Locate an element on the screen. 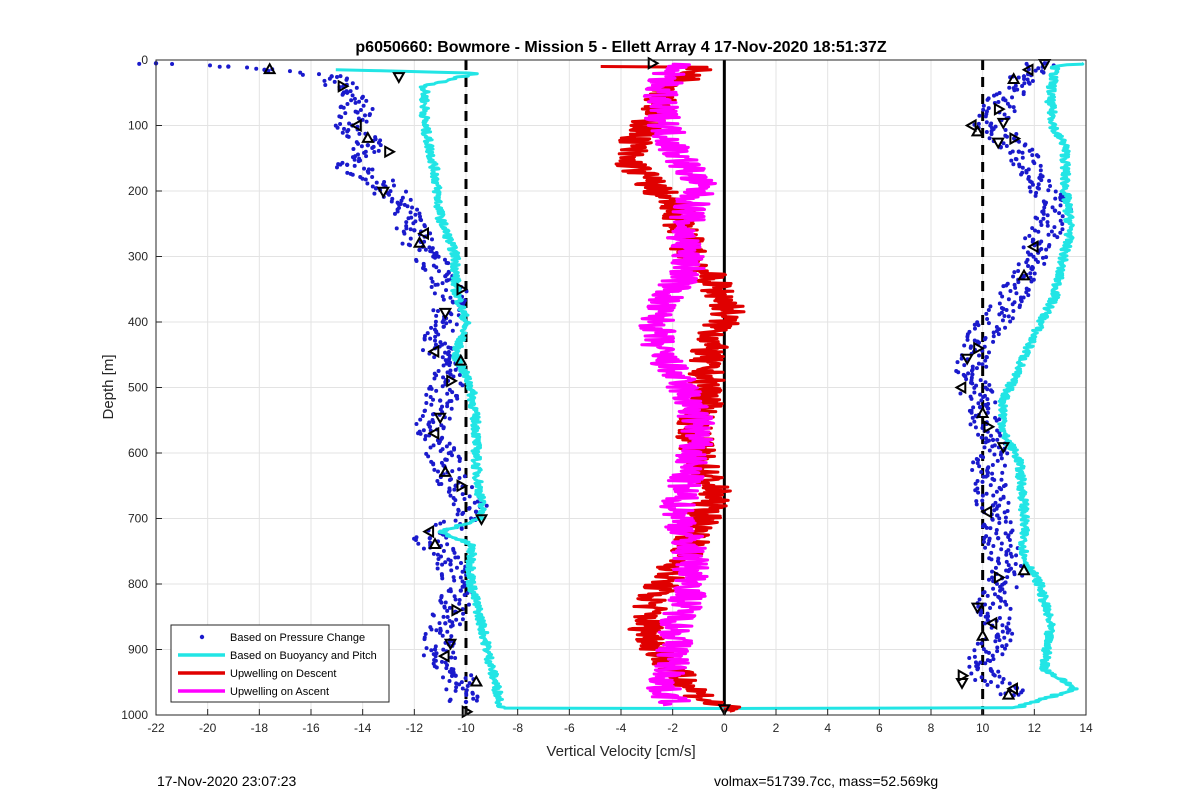  series-line is located at coordinates (673, 389).